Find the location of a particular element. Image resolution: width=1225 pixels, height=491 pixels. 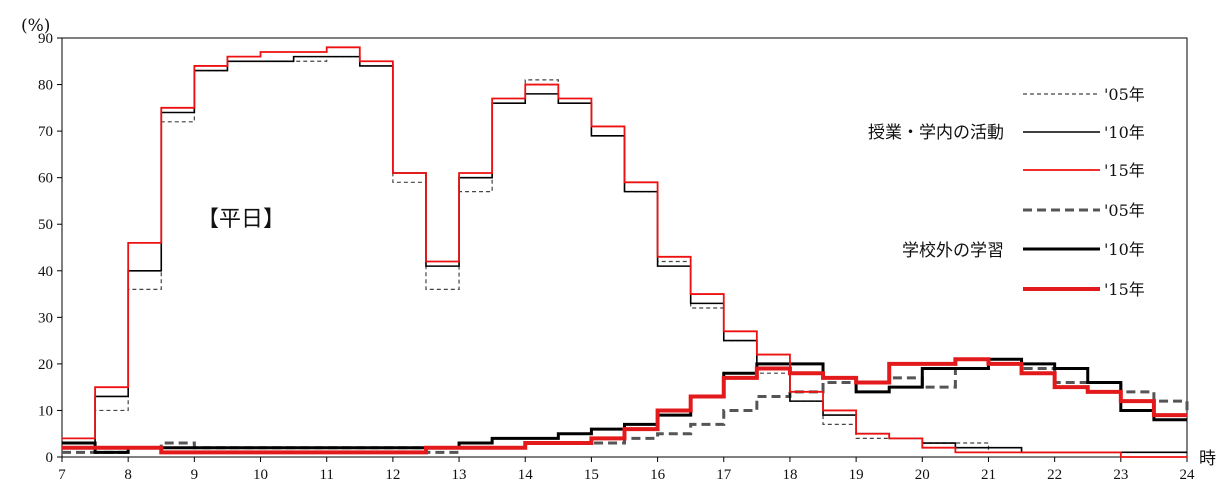

x-tick-label: 13 is located at coordinates (459, 475).